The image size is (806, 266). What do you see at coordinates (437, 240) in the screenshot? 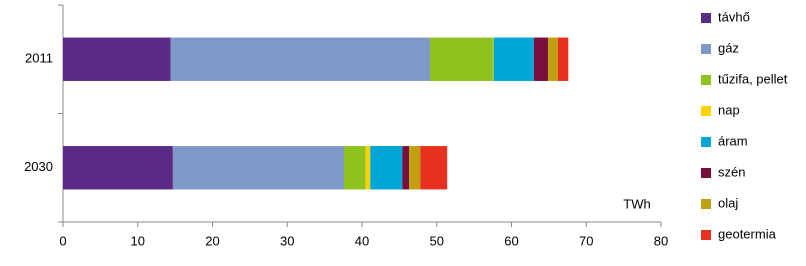
I see `x-tick-label: 50` at bounding box center [437, 240].